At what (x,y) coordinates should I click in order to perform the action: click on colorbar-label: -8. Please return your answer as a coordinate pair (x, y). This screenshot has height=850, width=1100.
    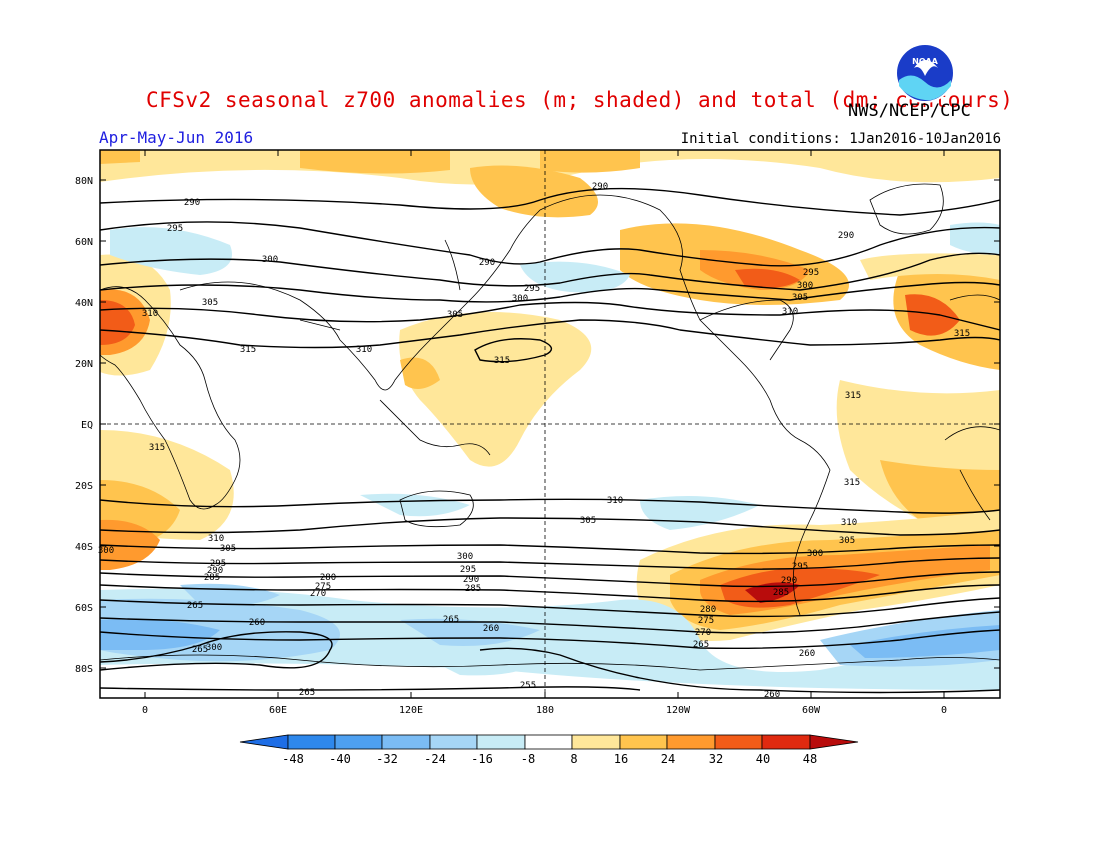
    Looking at the image, I should click on (528, 759).